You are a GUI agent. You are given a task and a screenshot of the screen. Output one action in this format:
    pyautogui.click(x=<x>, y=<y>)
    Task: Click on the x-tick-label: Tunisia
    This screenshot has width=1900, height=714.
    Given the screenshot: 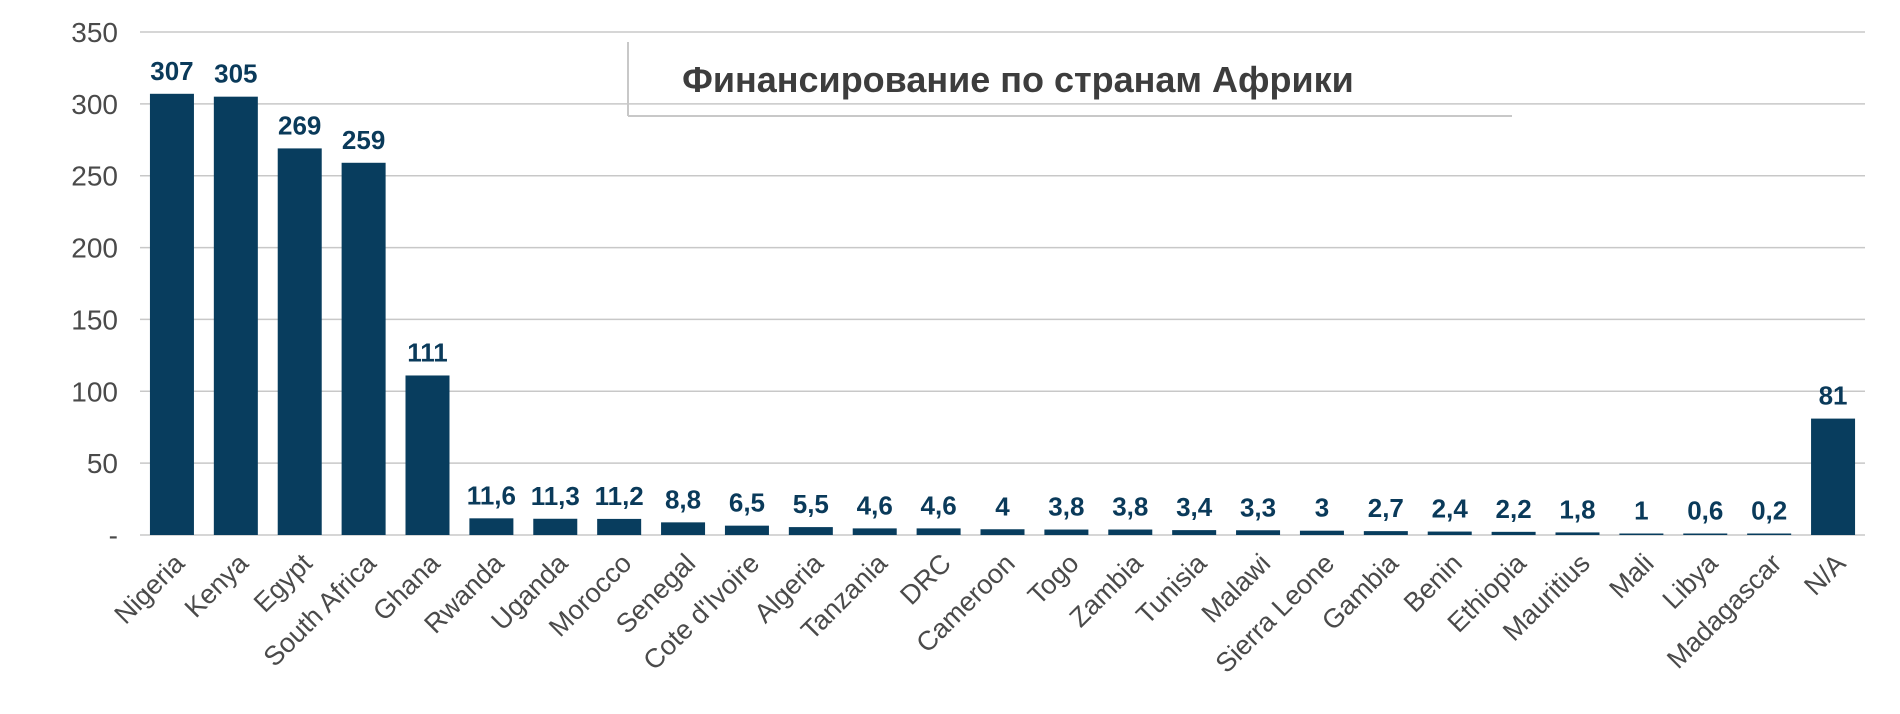 What is the action you would take?
    pyautogui.click(x=1171, y=588)
    